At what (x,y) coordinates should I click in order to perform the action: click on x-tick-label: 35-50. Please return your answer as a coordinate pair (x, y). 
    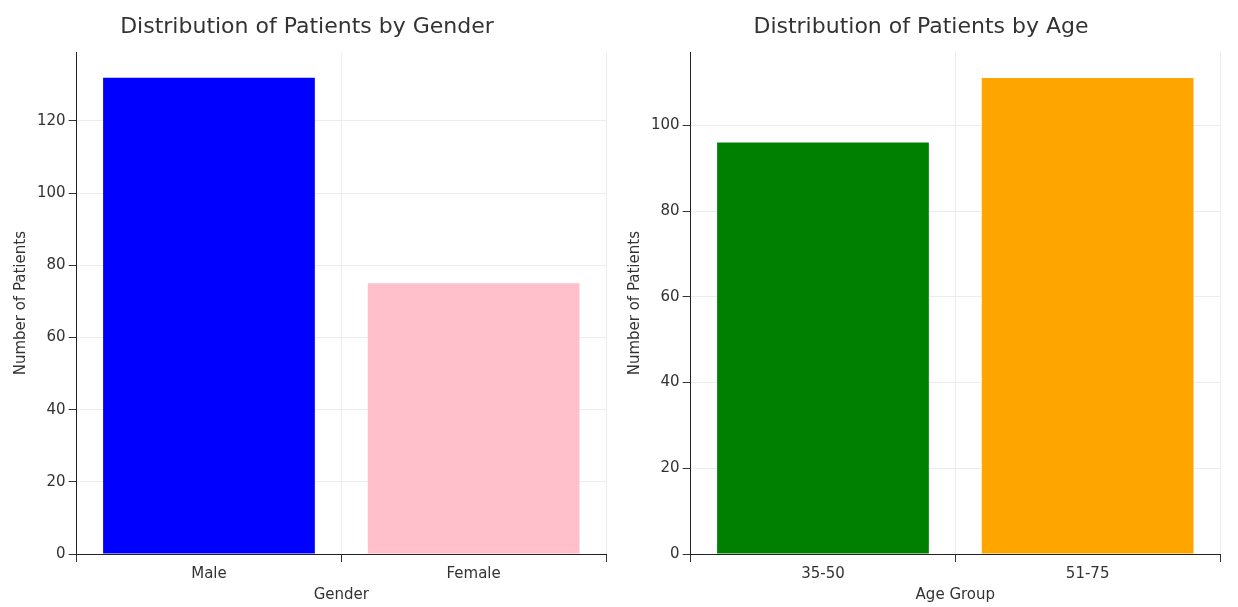
    Looking at the image, I should click on (823, 572).